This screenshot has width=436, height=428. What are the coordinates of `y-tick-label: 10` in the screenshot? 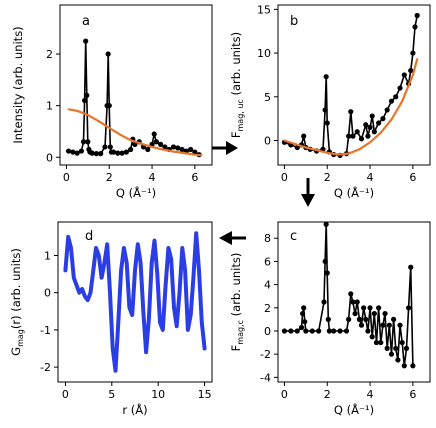 It's located at (264, 53).